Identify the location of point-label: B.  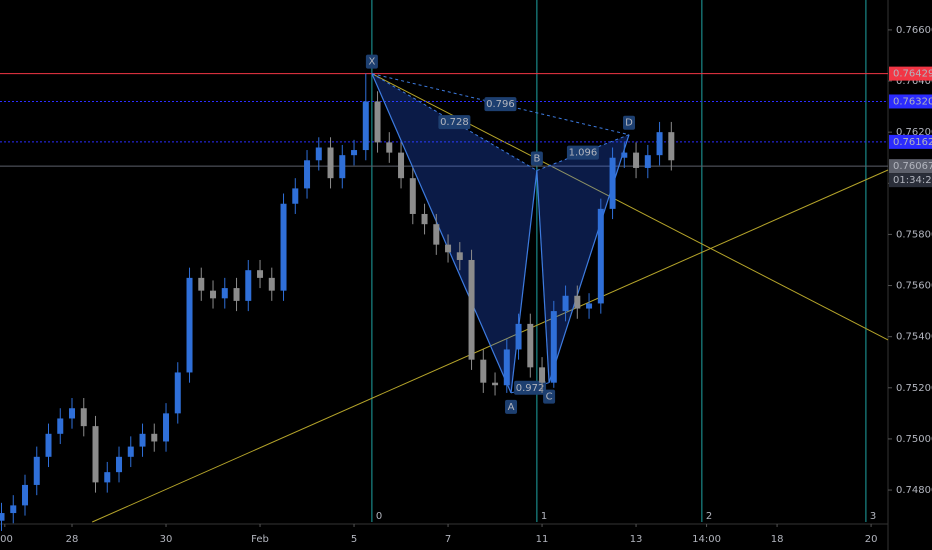
(536, 159).